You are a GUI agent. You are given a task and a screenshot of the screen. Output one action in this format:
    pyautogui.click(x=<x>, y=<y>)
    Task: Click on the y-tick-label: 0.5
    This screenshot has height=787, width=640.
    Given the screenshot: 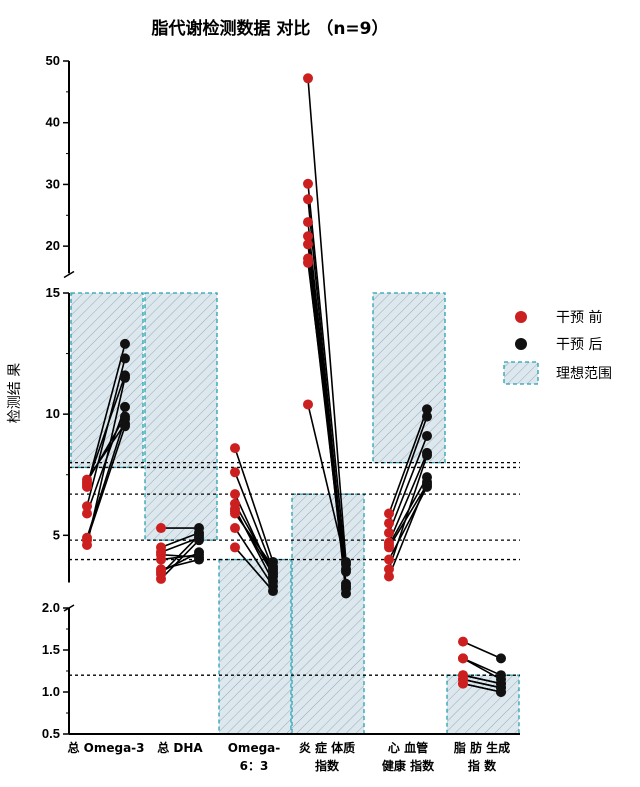 What is the action you would take?
    pyautogui.click(x=51, y=733)
    